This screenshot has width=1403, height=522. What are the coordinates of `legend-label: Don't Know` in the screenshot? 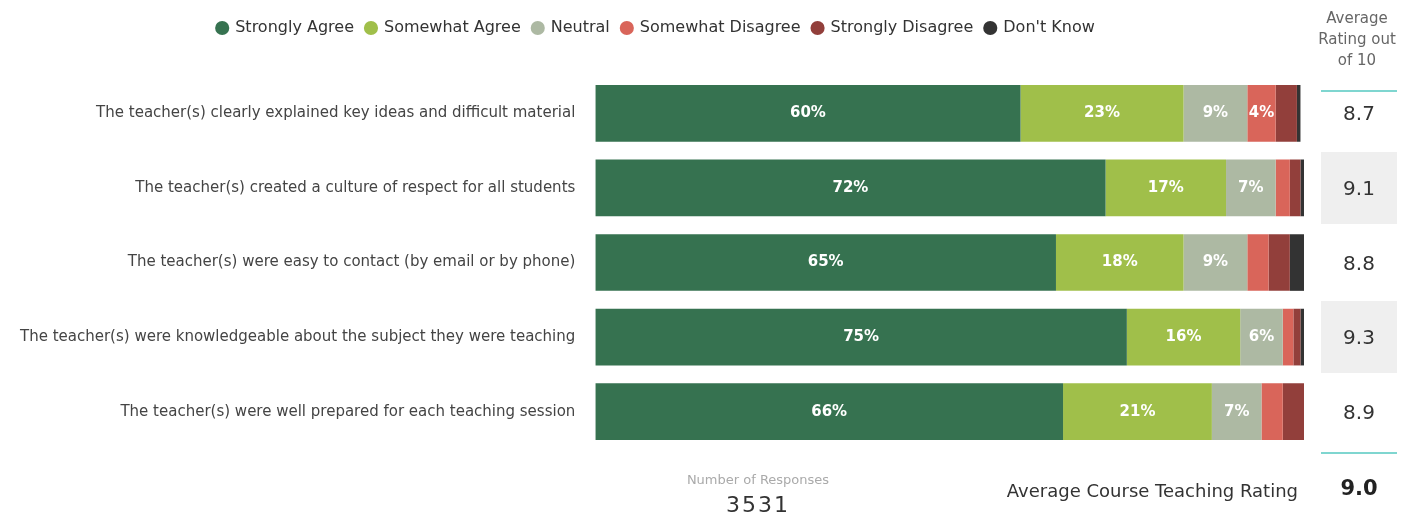 It's located at (1049, 27).